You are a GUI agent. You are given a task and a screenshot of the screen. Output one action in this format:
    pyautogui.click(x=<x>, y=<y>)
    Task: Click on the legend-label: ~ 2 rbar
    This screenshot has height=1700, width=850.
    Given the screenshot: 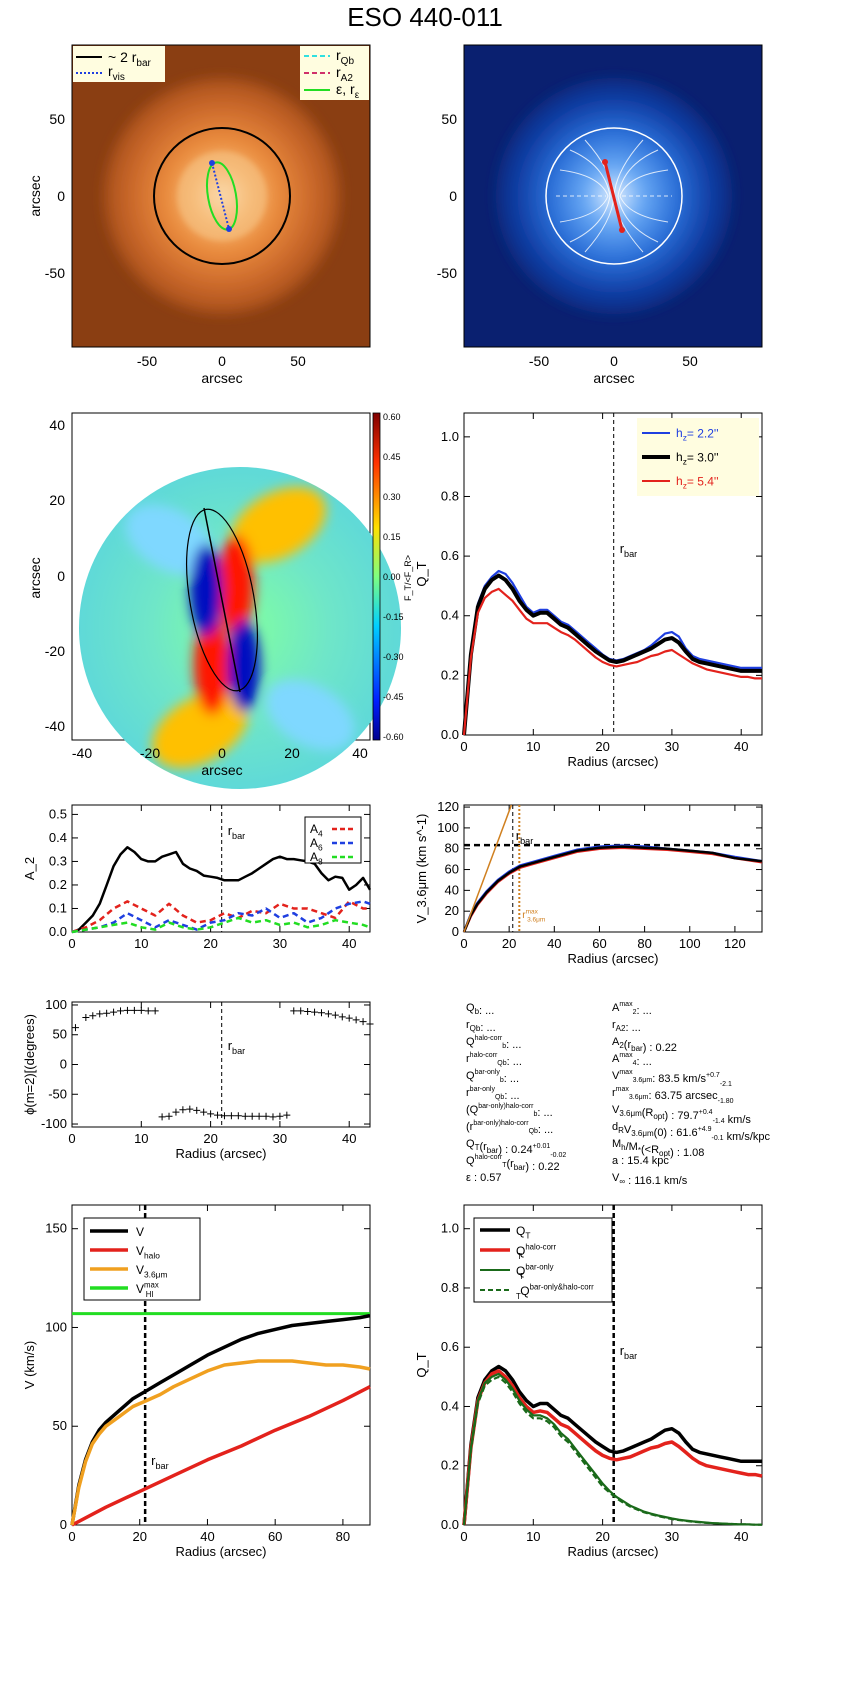 What is the action you would take?
    pyautogui.click(x=130, y=59)
    